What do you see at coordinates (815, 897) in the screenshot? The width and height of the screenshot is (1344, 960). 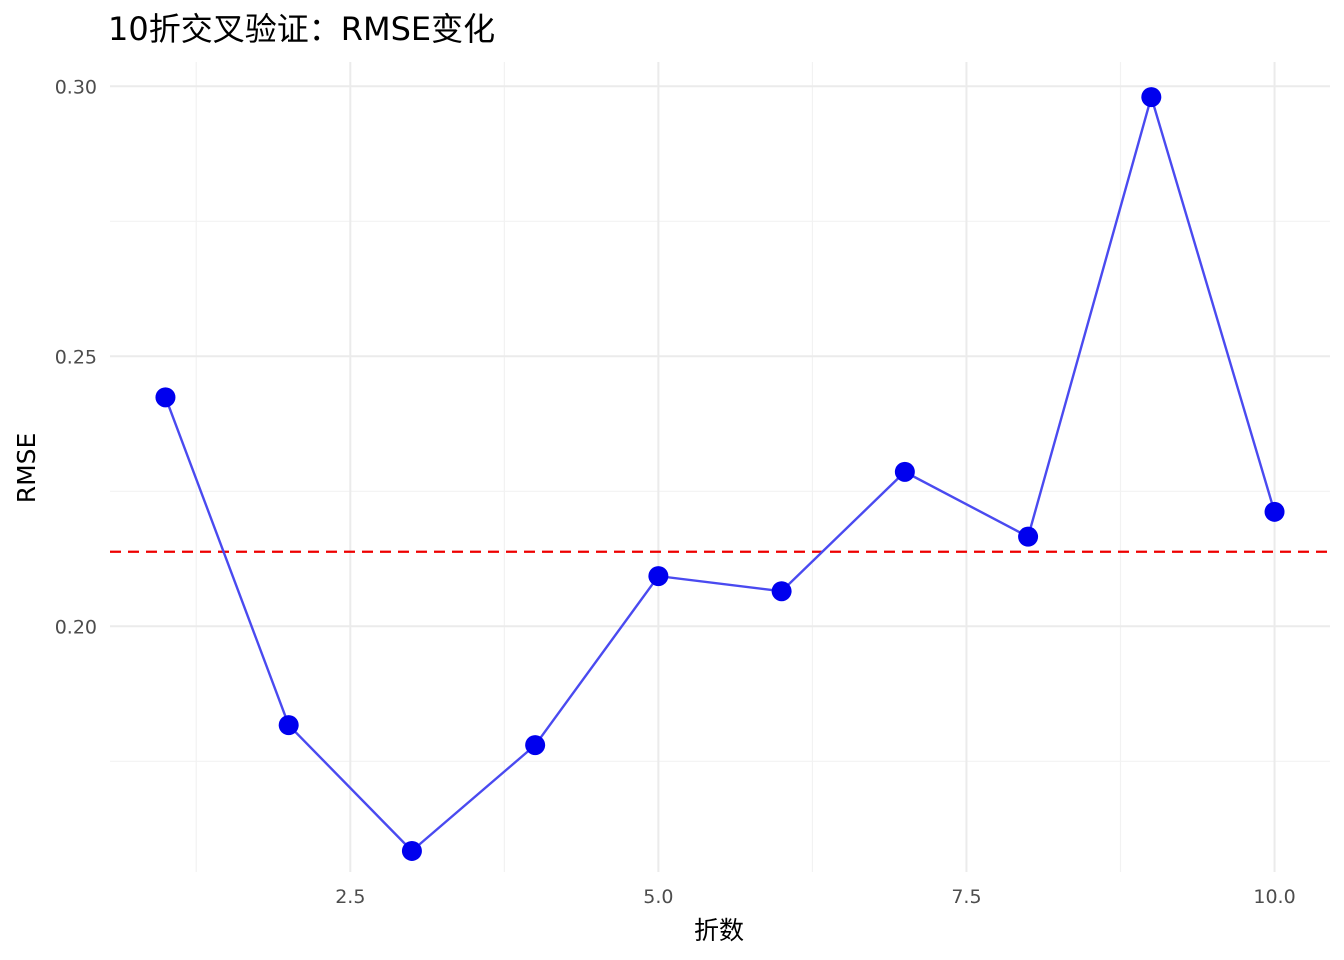 I see `x-tick-labels: 2.5 5.0 7.5 10.0` at bounding box center [815, 897].